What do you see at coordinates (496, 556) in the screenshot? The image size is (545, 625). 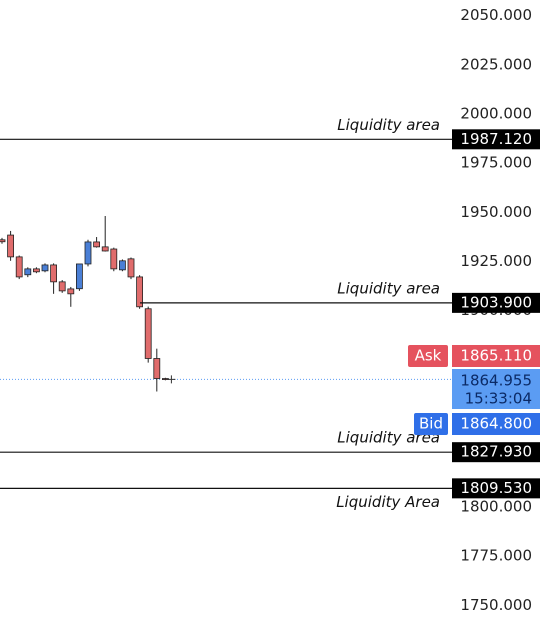 I see `y-tick-label: 1775.000` at bounding box center [496, 556].